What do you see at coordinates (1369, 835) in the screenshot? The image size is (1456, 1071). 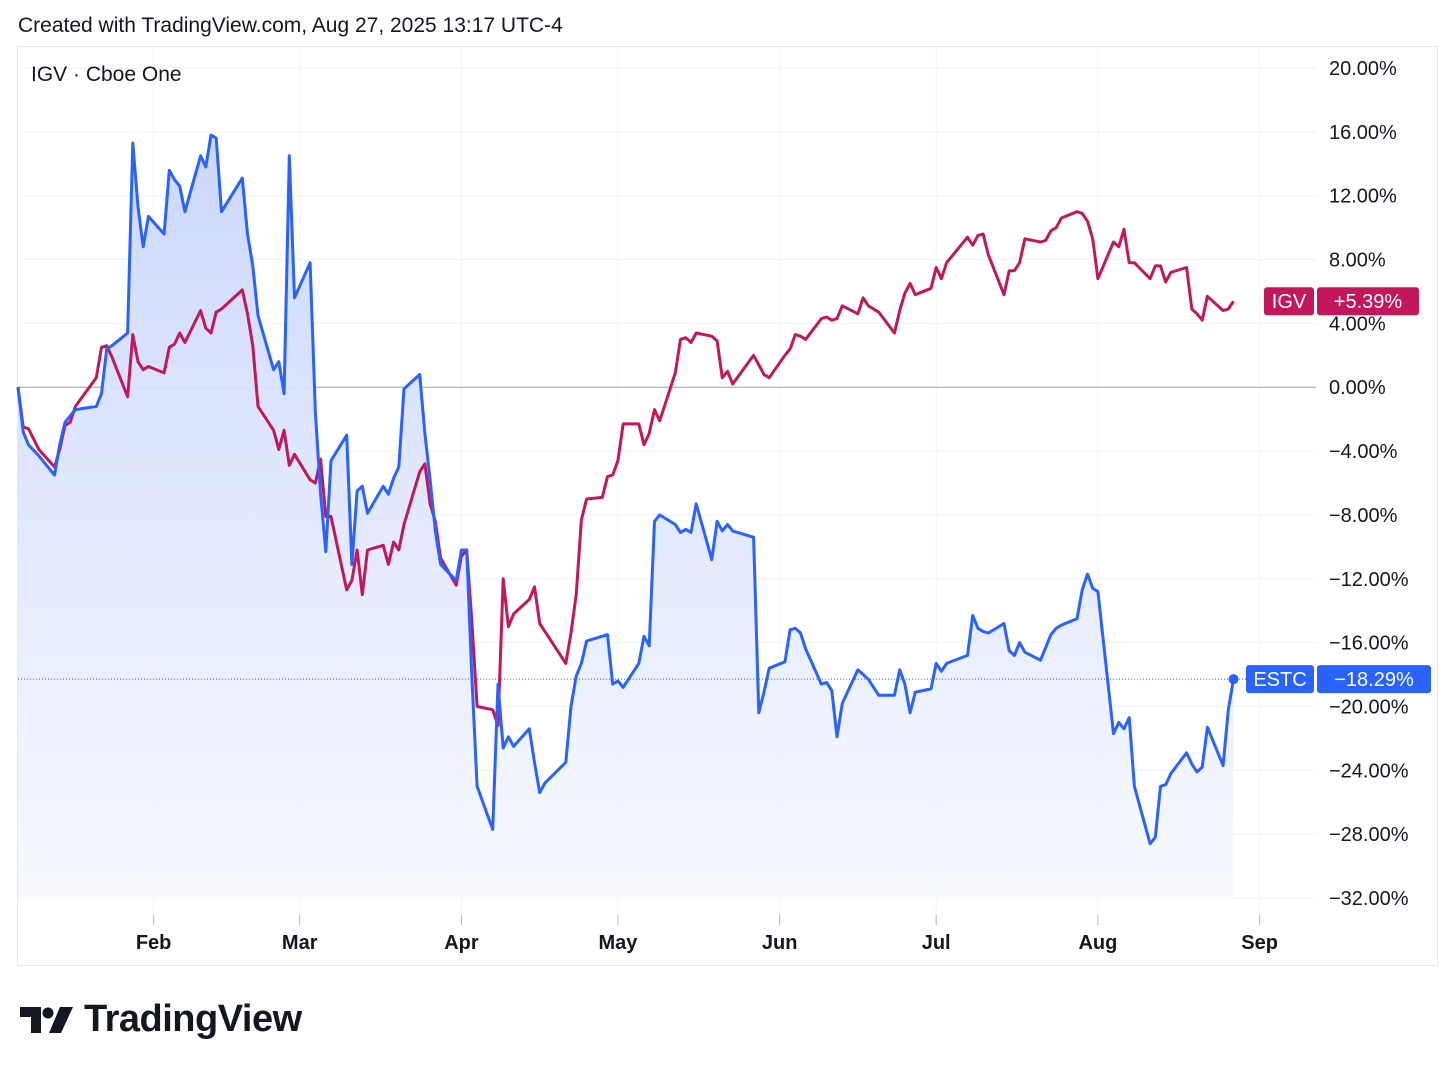 I see `y-tick-label: −28.00%` at bounding box center [1369, 835].